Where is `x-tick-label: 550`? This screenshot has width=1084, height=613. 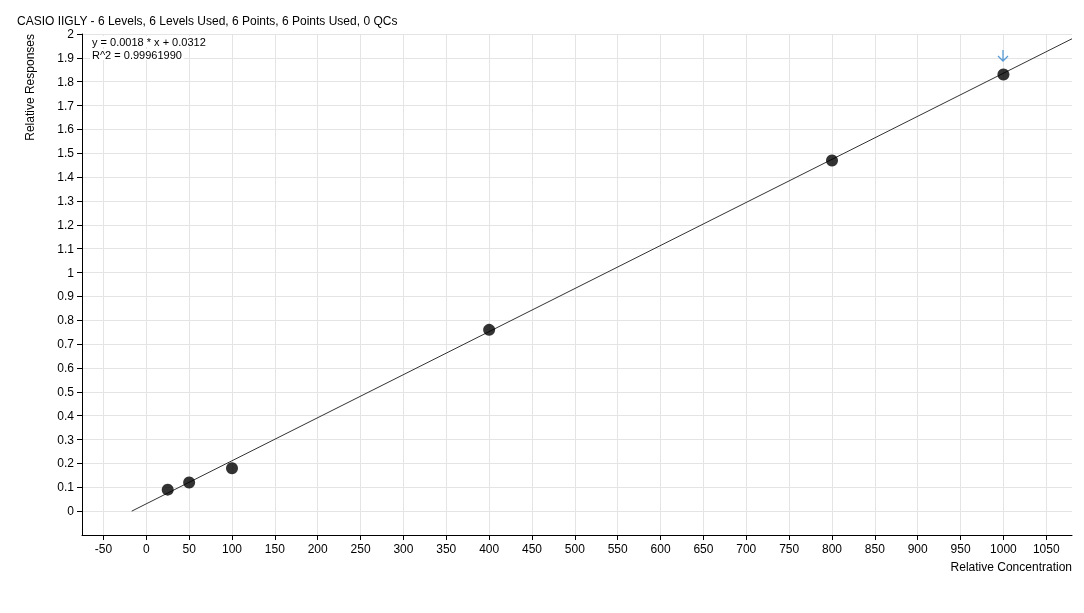
x-tick-label: 550 is located at coordinates (618, 549).